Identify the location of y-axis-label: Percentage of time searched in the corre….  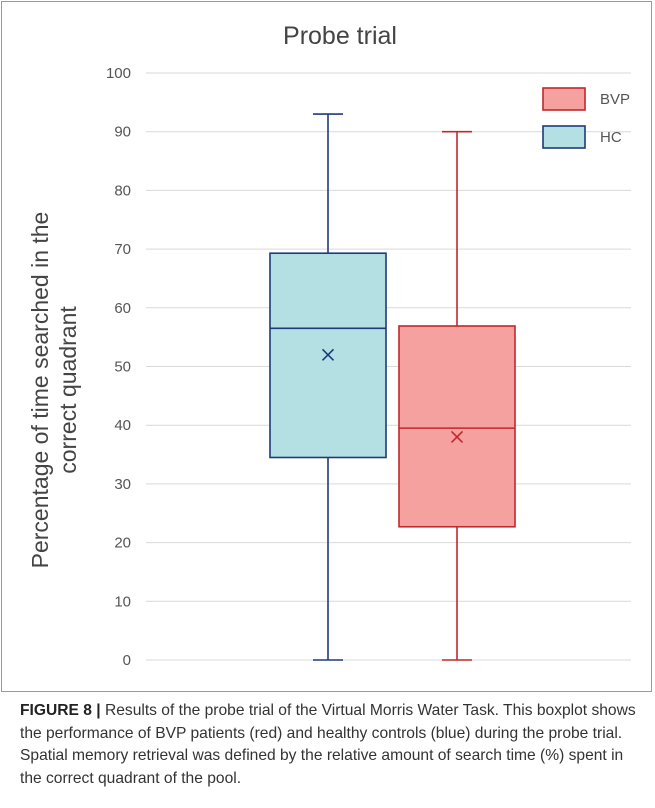
(54, 390).